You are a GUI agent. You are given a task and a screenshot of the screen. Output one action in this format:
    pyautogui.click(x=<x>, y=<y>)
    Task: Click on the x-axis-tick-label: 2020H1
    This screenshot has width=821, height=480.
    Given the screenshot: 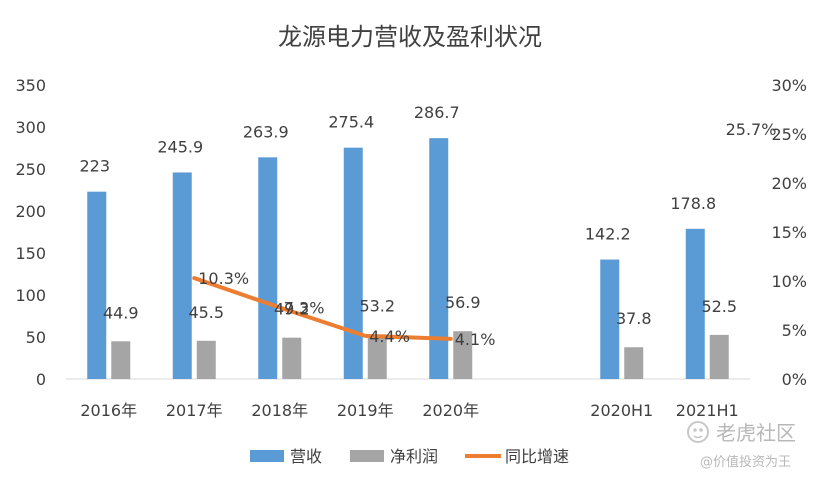 What is the action you would take?
    pyautogui.click(x=621, y=410)
    